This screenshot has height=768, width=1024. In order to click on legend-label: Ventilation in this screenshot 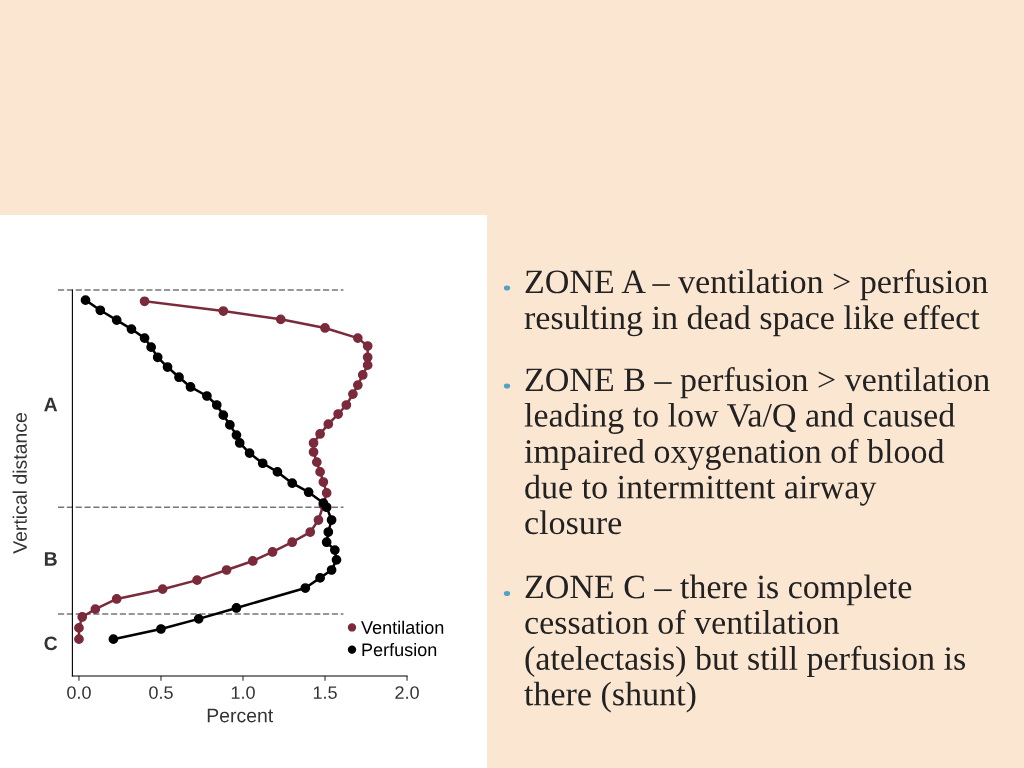, I will do `click(402, 627)`.